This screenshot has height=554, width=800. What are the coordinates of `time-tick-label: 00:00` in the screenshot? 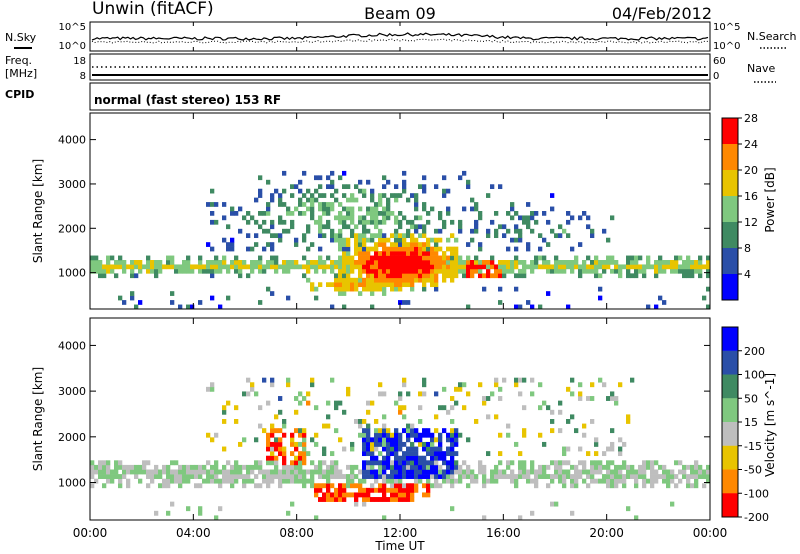 It's located at (710, 533).